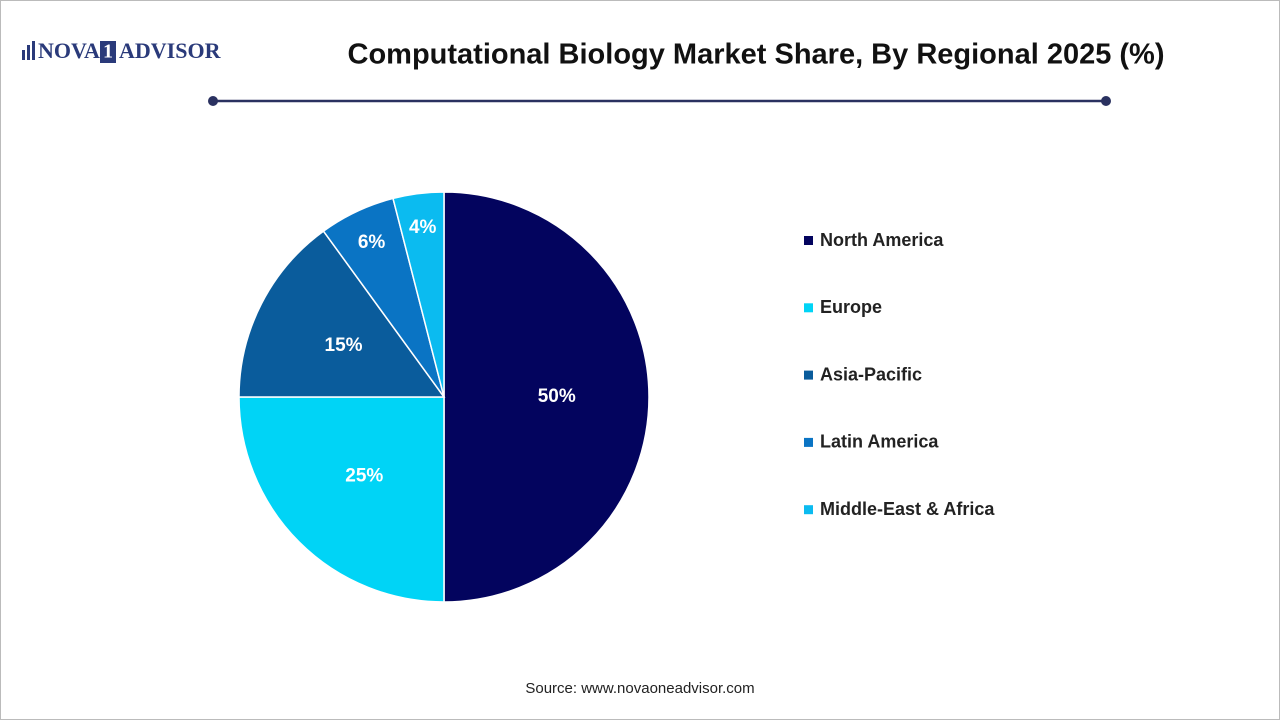 This screenshot has height=720, width=1280. Describe the element at coordinates (882, 240) in the screenshot. I see `legend-label: North America` at that location.